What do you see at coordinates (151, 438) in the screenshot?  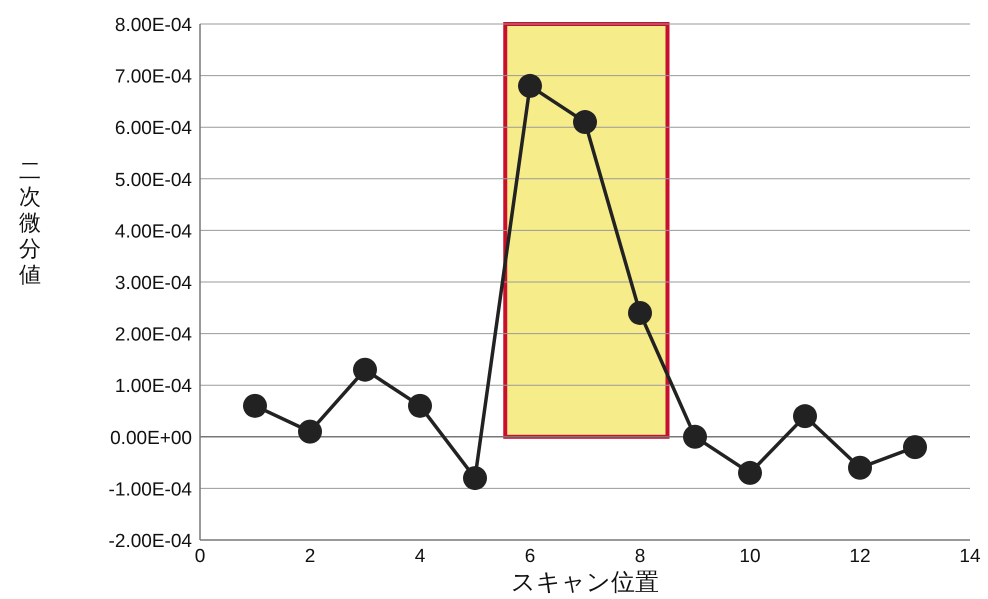 I see `y-tick-label: 0.00E+00` at bounding box center [151, 438].